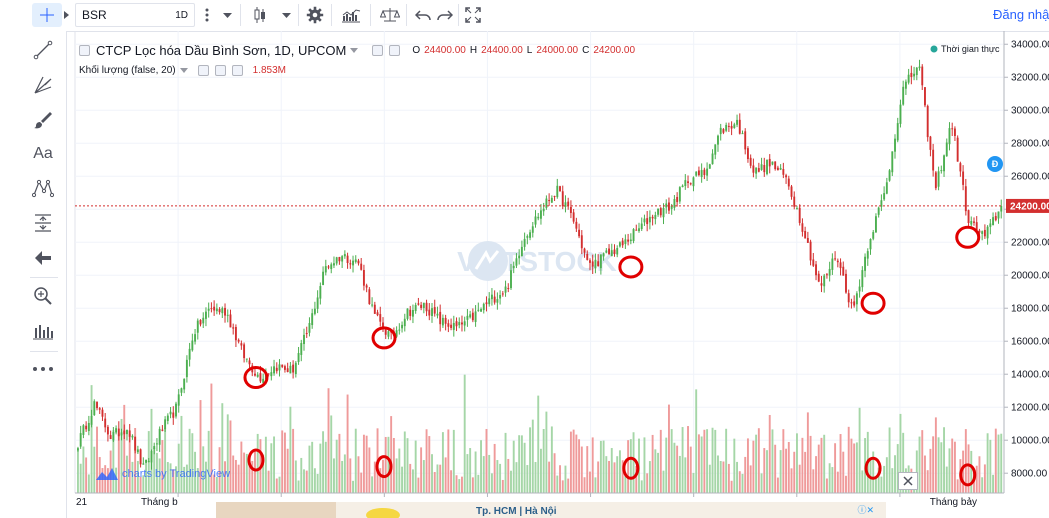  Describe the element at coordinates (445, 15) in the screenshot. I see `redo-icon` at that location.